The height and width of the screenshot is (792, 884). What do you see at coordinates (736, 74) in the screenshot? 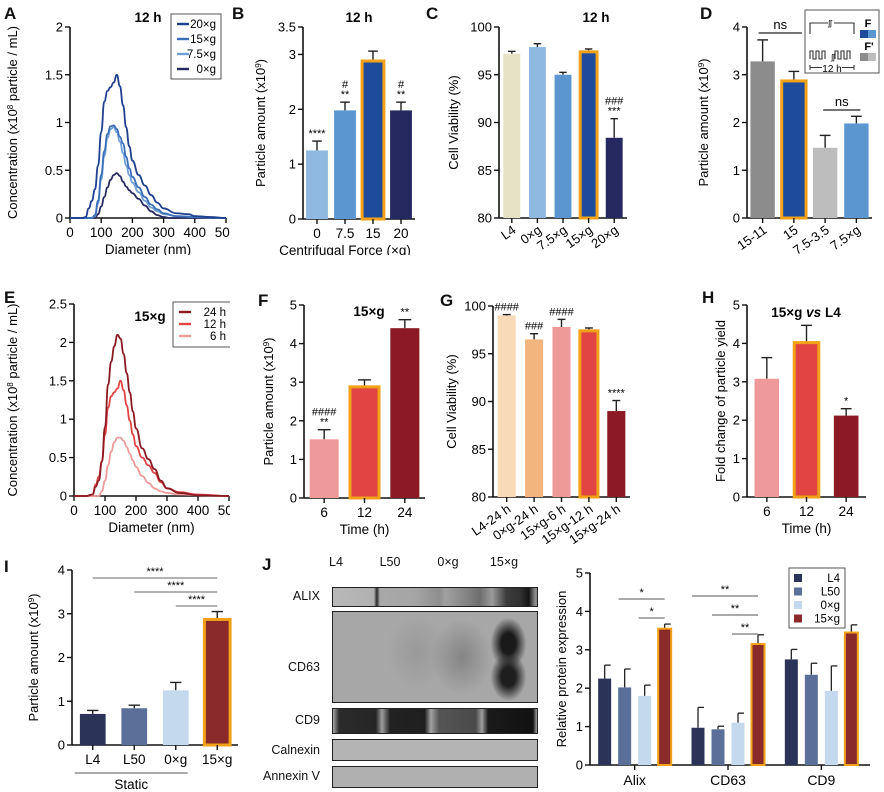
I see `y-tick-label: 3` at bounding box center [736, 74].